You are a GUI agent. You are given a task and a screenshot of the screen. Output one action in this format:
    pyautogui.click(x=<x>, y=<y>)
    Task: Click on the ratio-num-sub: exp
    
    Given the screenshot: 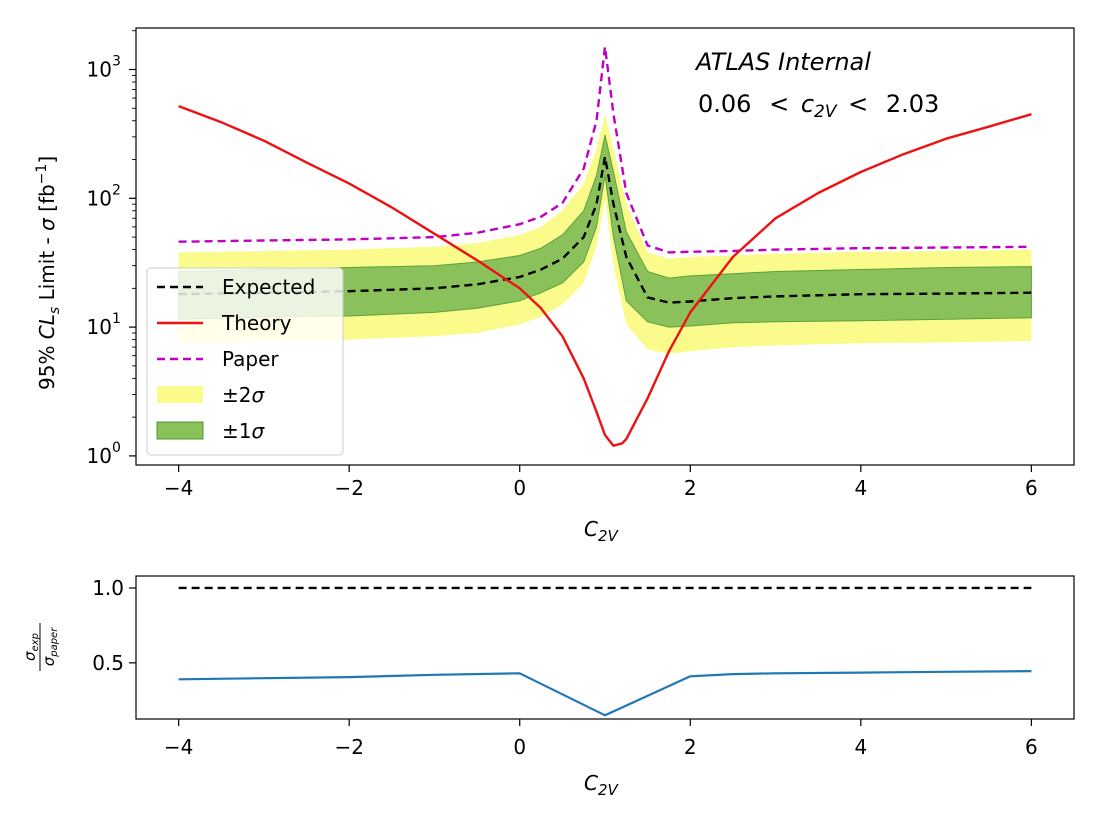 What is the action you would take?
    pyautogui.click(x=35, y=642)
    